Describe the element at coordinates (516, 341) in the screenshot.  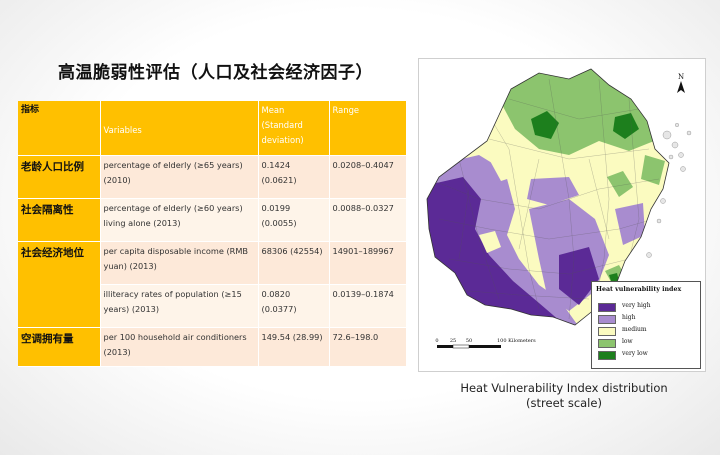
I see `scale-tick: 100 Kilometers` at that location.